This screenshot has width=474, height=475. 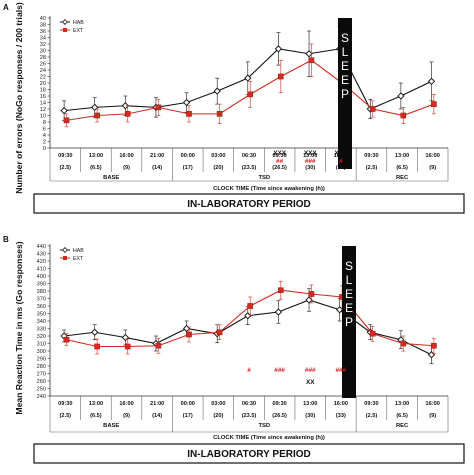 What do you see at coordinates (341, 161) in the screenshot?
I see `significance-red: #` at bounding box center [341, 161].